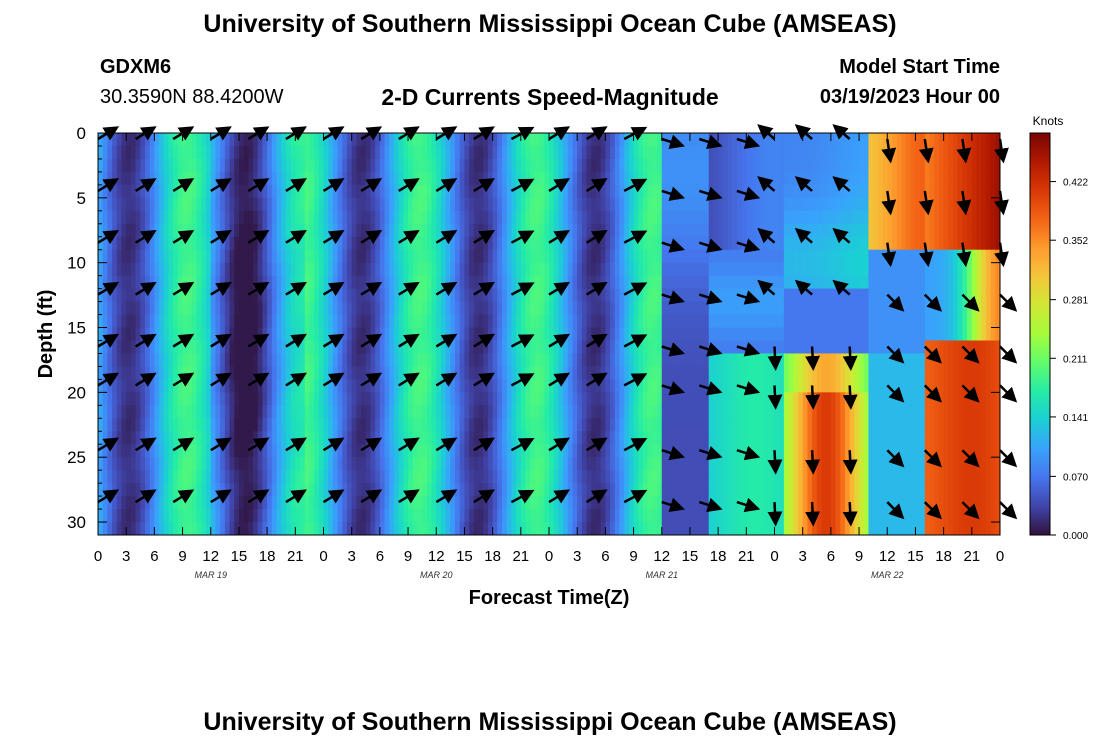 This screenshot has width=1100, height=750. Describe the element at coordinates (1075, 301) in the screenshot. I see `colorbar-tick-label: 0.281` at that location.